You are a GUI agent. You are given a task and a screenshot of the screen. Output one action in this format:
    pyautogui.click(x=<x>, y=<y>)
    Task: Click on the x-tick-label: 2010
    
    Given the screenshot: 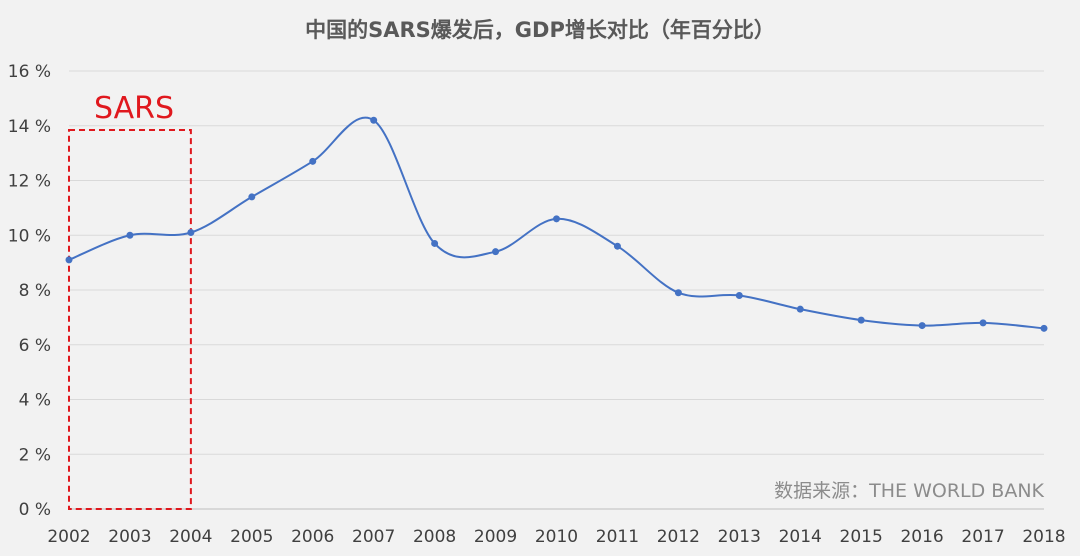 What is the action you would take?
    pyautogui.click(x=556, y=537)
    